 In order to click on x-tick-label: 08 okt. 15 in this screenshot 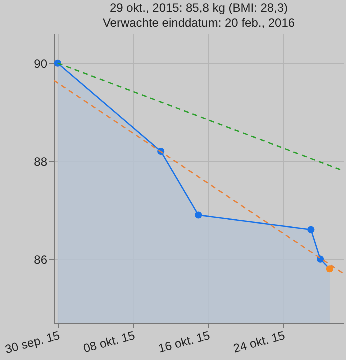, I will do `click(109, 342)`.